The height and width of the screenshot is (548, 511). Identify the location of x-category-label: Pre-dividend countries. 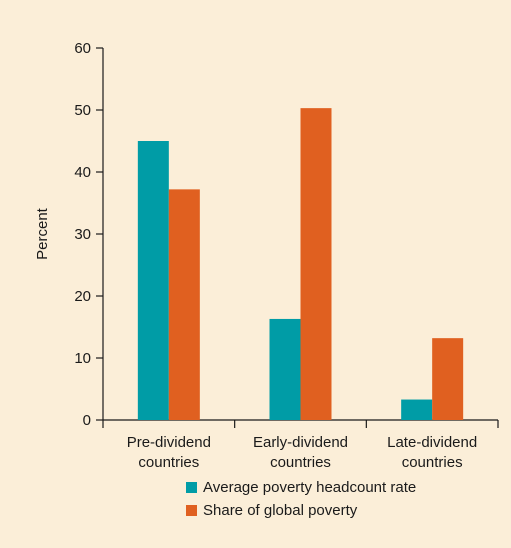
(169, 452).